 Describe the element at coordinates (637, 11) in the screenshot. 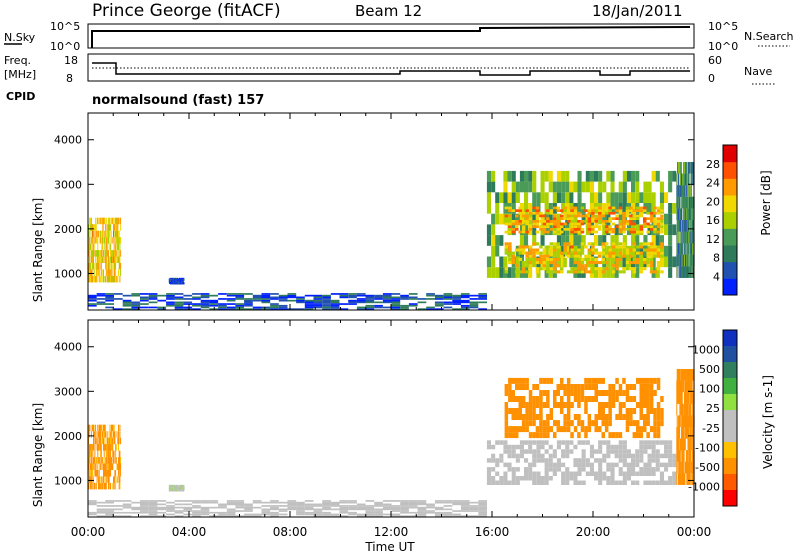

I see `date-title: 18/Jan/2011` at that location.